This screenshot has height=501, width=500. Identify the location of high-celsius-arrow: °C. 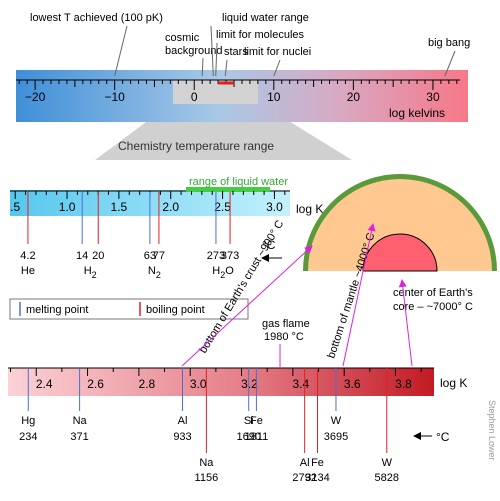
(431, 437).